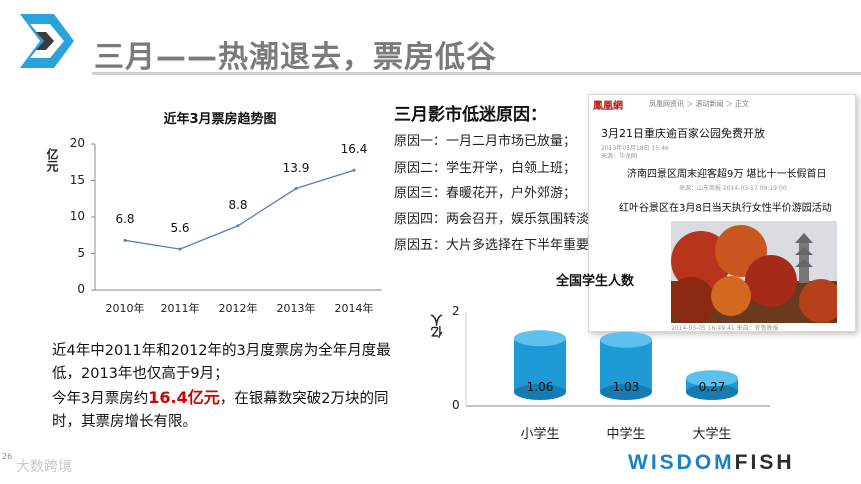 The width and height of the screenshot is (861, 484). Describe the element at coordinates (498, 219) in the screenshot. I see `reason-item-4: 原因四：两会召开，娱乐氛围转淡；` at that location.